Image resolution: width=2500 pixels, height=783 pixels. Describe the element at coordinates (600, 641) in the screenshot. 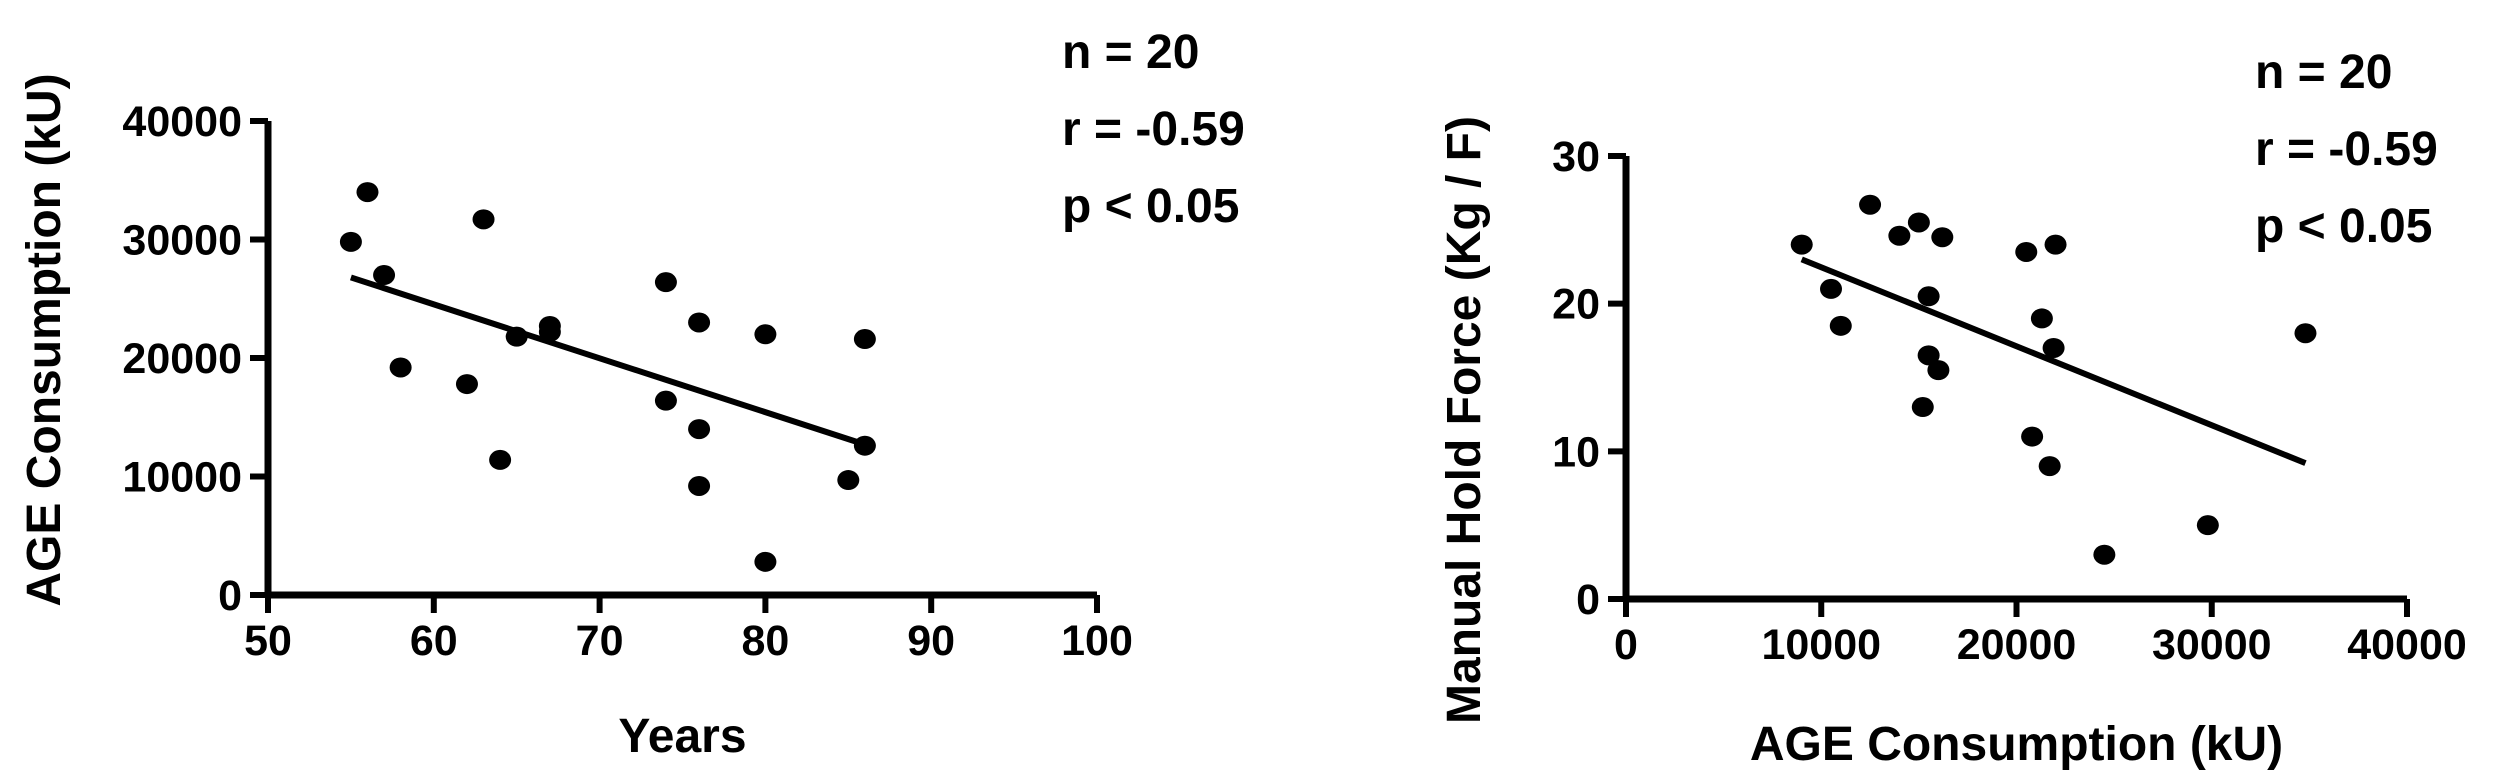

I see `x-tick-label: 70` at that location.